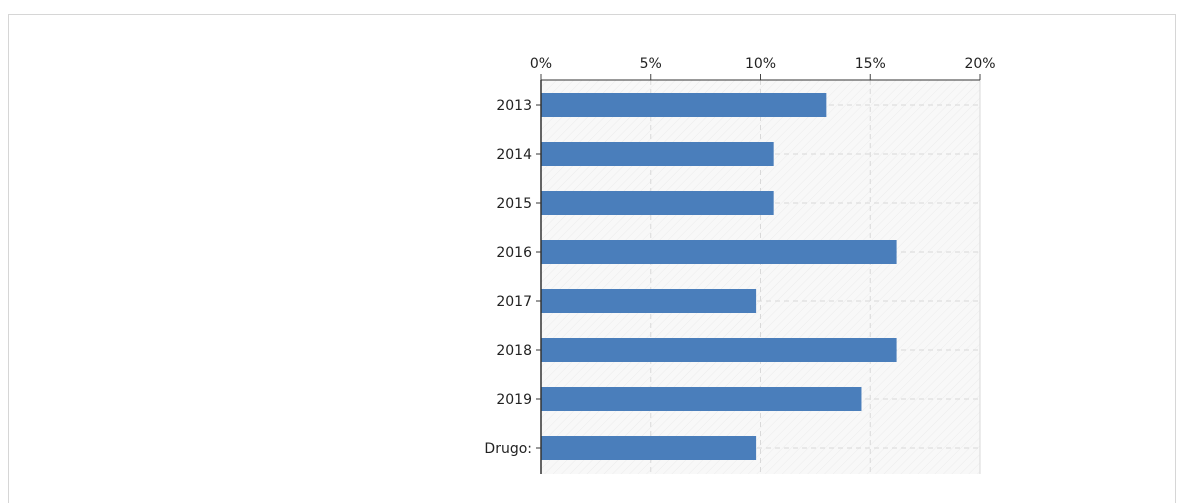 The height and width of the screenshot is (503, 1184). I want to click on y-tick-label: Drugo:, so click(508, 449).